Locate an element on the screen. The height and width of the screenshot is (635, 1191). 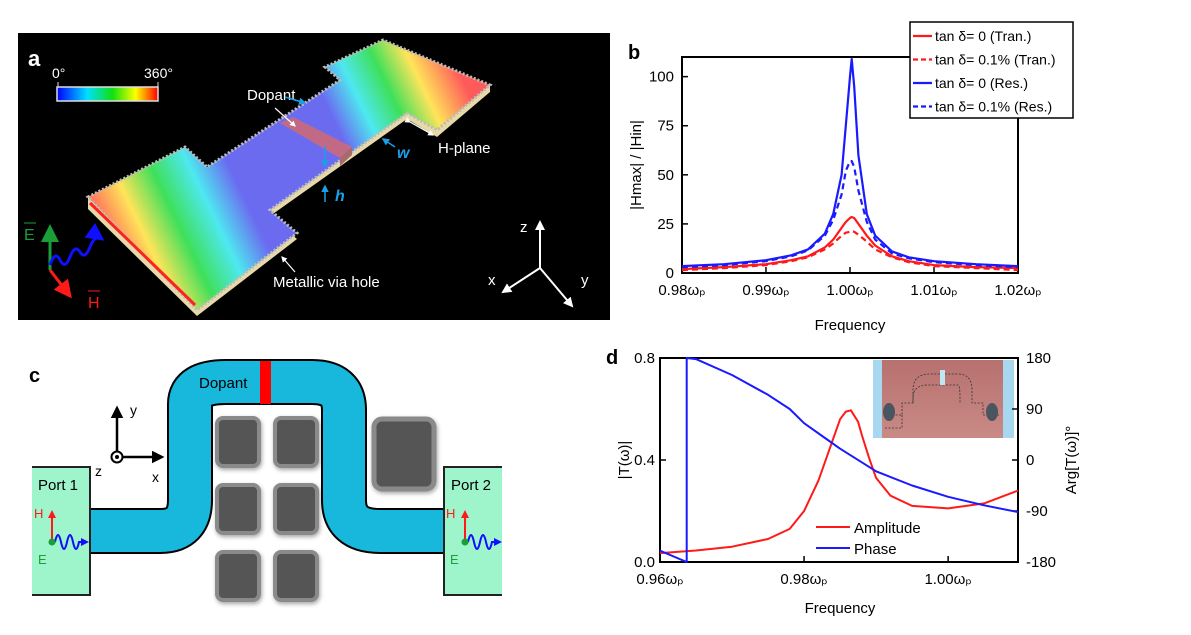
y-tick-label-d: 0.0 is located at coordinates (644, 562).